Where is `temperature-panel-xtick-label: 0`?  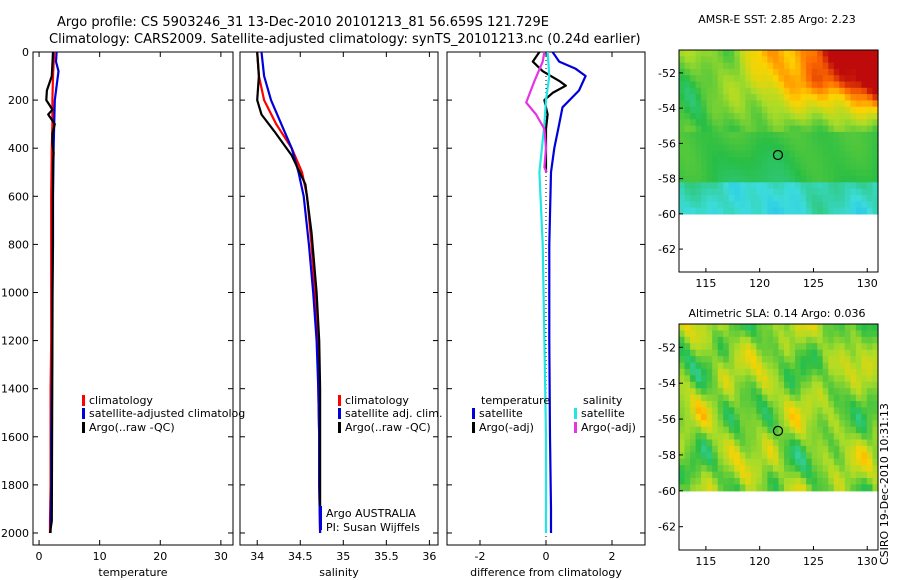 temperature-panel-xtick-label: 0 is located at coordinates (39, 556).